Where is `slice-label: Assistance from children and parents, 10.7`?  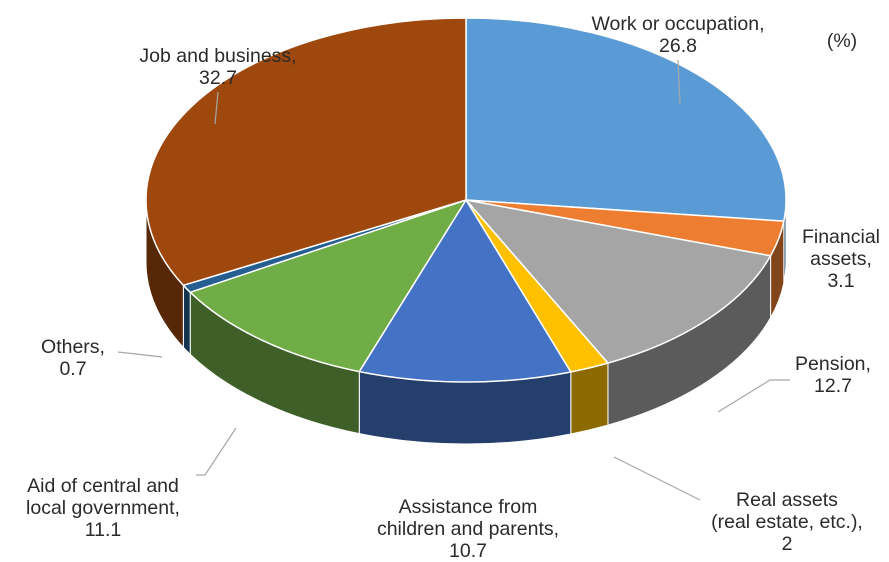
slice-label: Assistance from children and parents, 10.7 is located at coordinates (468, 529).